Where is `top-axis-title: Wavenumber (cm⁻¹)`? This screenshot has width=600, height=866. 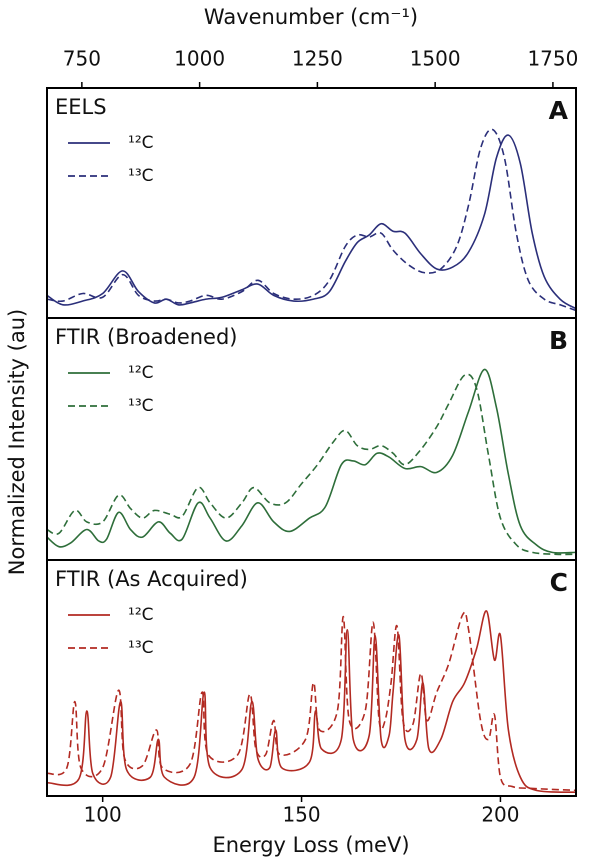 top-axis-title: Wavenumber (cm⁻¹) is located at coordinates (311, 17).